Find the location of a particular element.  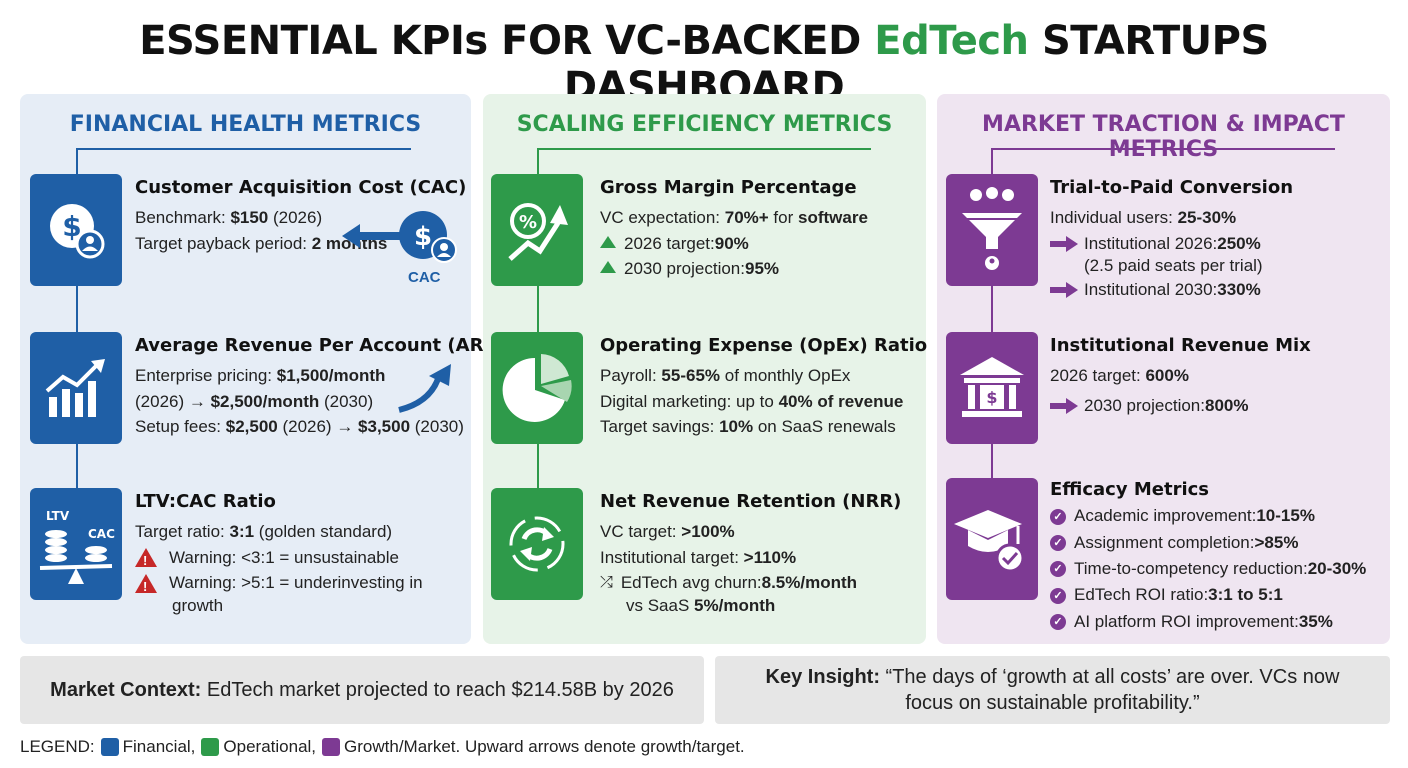

cac-badge-icon: $ is located at coordinates (428, 237).